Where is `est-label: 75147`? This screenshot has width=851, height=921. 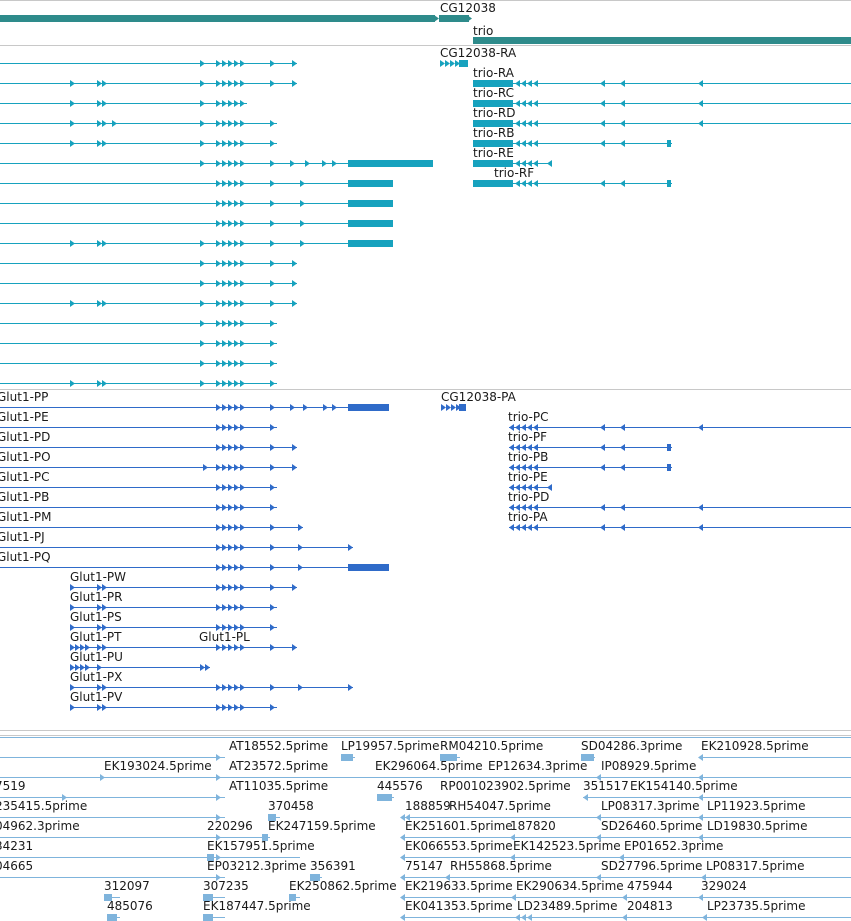
est-label: 75147 is located at coordinates (424, 866).